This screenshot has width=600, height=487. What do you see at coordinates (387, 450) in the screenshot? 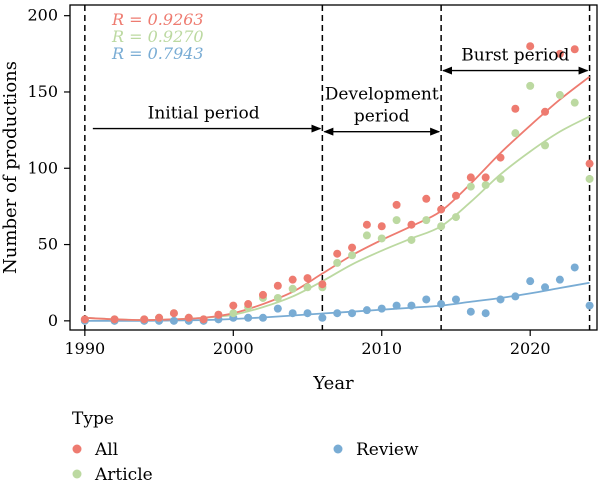
I see `legend-label-review: Review` at bounding box center [387, 450].